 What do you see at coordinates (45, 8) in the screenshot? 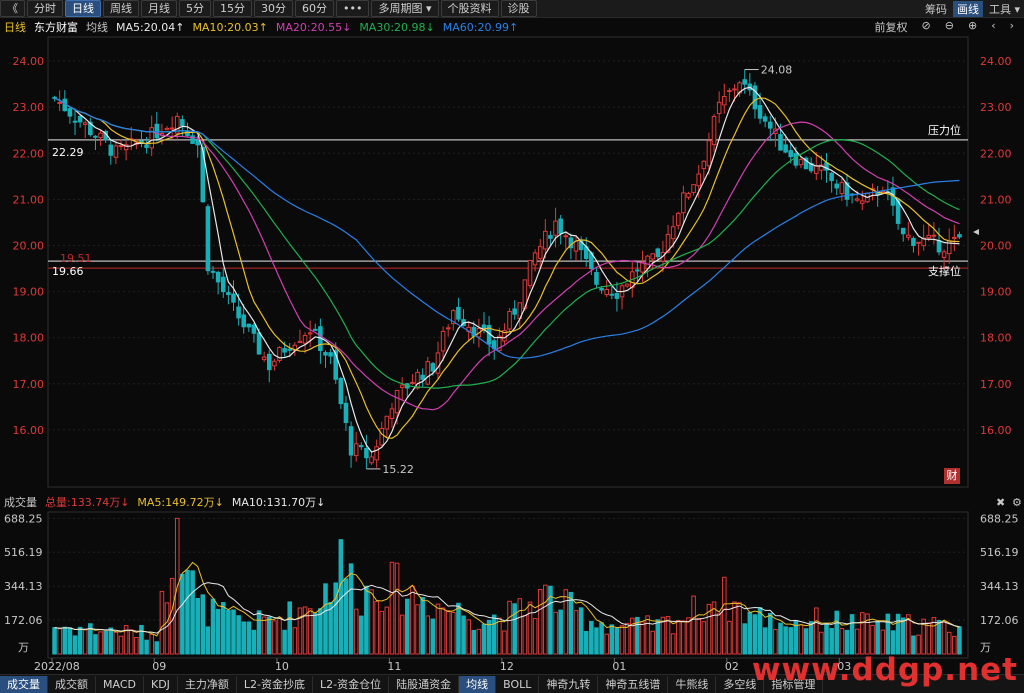
I see `tab-0: 分时` at bounding box center [45, 8].